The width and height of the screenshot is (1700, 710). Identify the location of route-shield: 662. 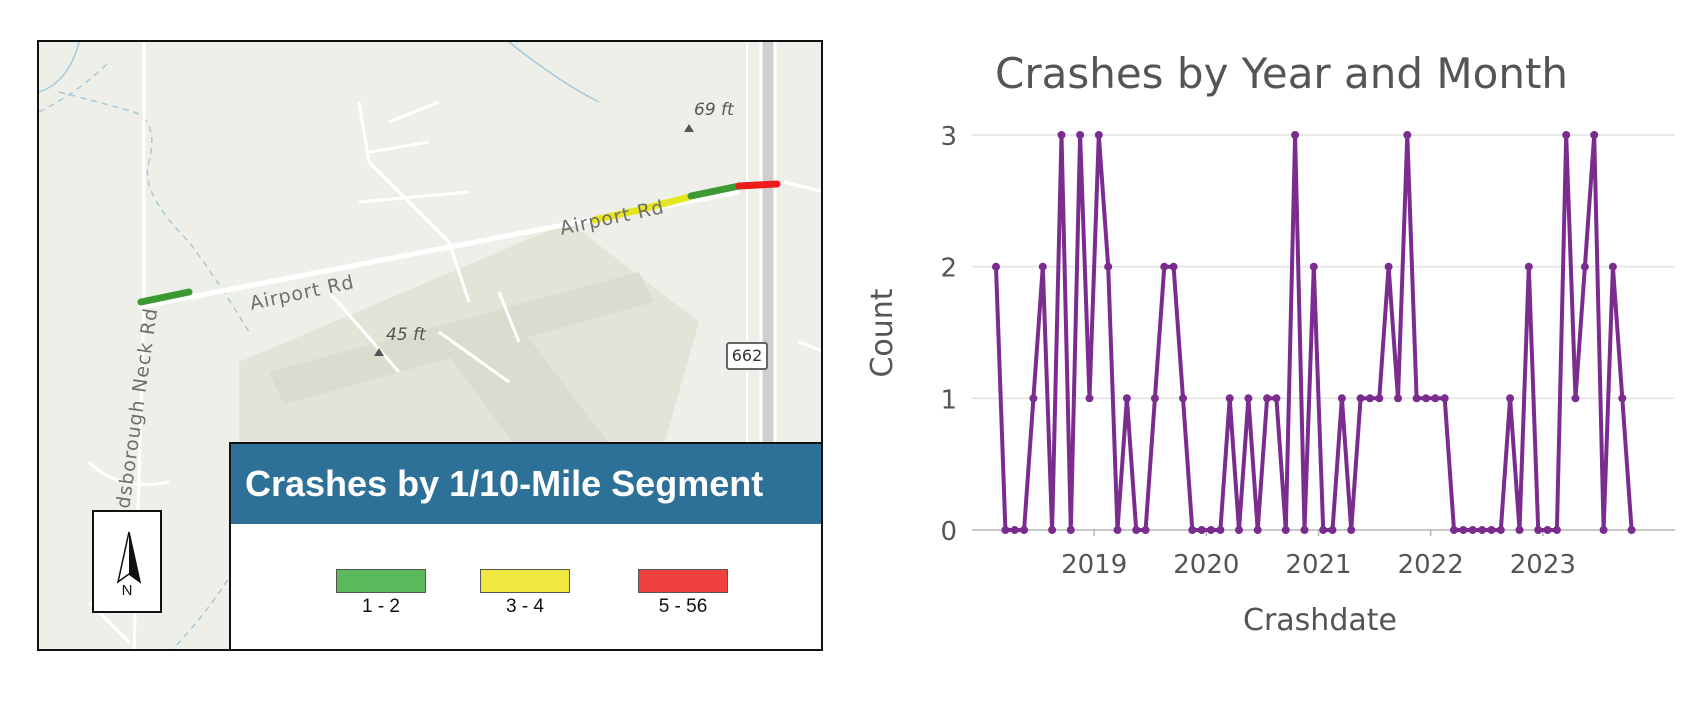
(747, 356).